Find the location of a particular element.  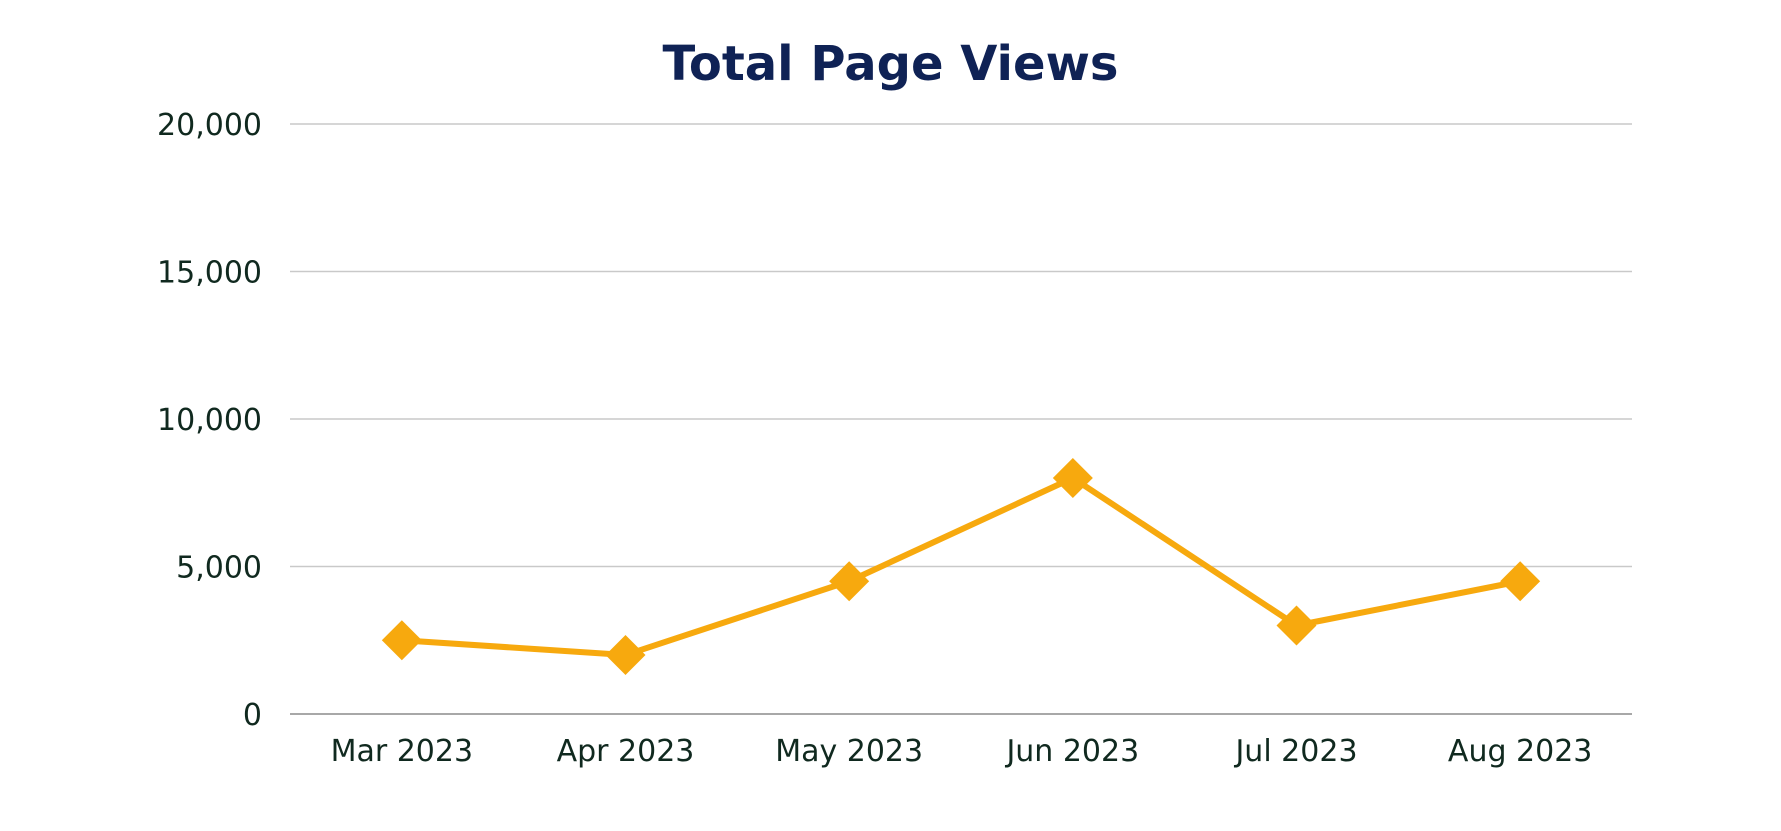

y-tick-label: 10,000 is located at coordinates (209, 420).